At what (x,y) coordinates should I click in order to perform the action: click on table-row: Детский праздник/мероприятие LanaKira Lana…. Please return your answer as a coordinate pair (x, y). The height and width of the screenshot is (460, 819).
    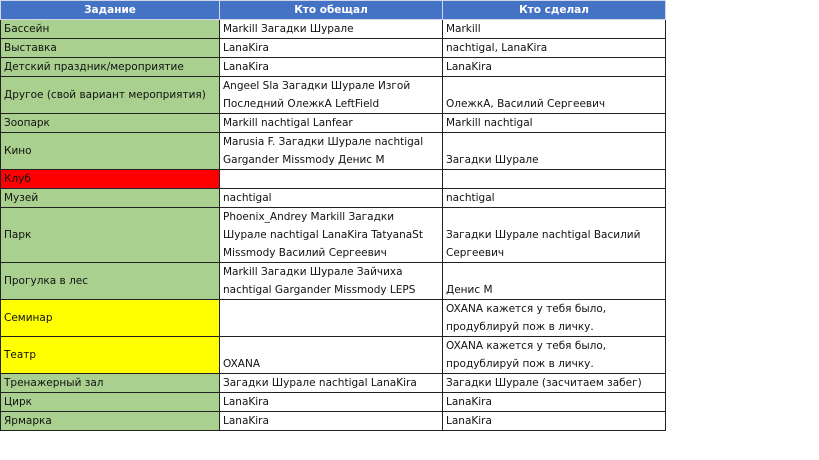
    Looking at the image, I should click on (333, 67).